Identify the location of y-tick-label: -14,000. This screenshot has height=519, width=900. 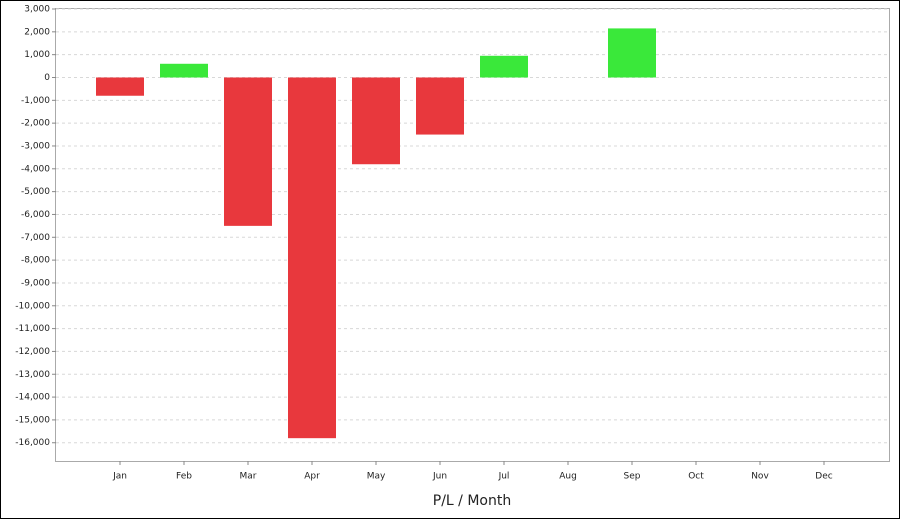
(32, 398).